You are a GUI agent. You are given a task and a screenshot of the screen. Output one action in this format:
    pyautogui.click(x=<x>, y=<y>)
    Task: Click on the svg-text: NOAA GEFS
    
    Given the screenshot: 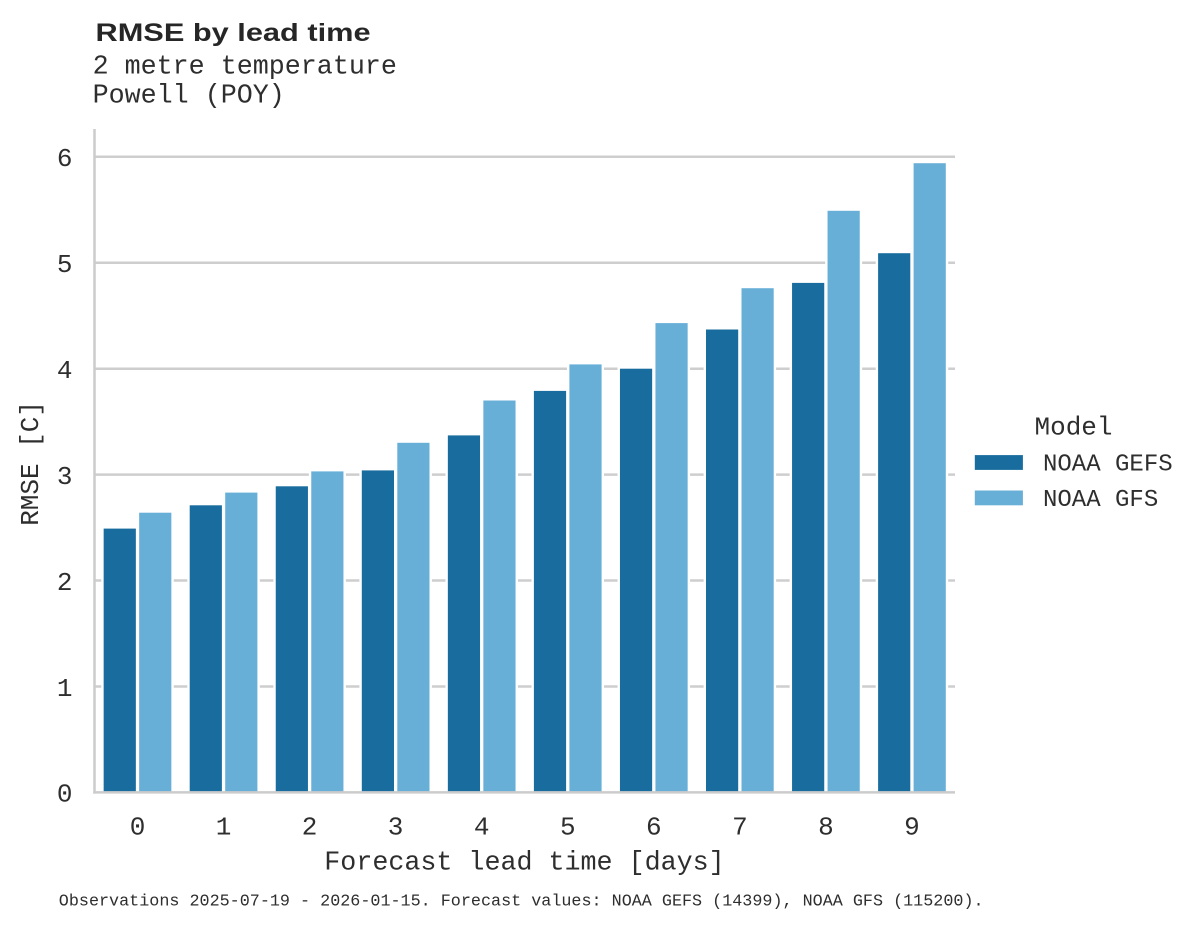 What is the action you would take?
    pyautogui.click(x=1108, y=465)
    